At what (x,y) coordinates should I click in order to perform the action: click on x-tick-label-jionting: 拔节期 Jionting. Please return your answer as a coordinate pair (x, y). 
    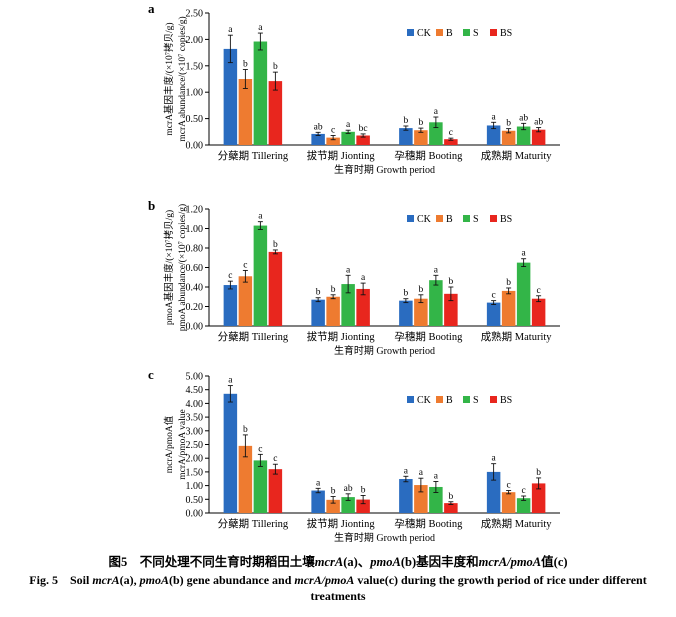
    Looking at the image, I should click on (341, 336).